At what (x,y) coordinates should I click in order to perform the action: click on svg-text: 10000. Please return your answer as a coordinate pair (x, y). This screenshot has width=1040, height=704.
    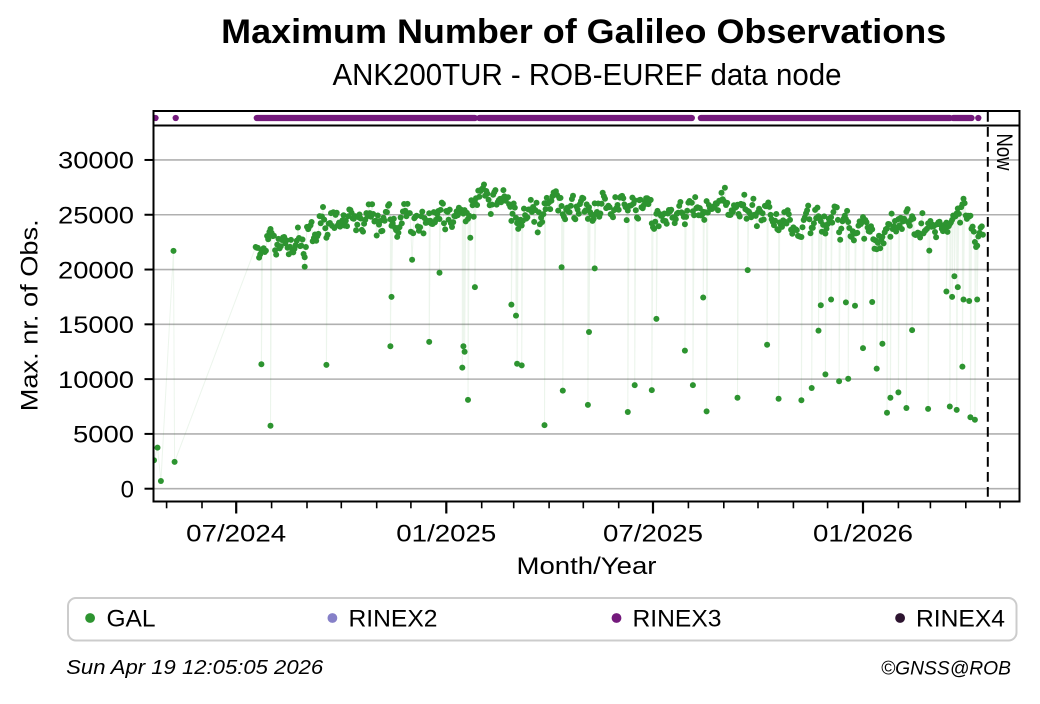
    Looking at the image, I should click on (96, 380).